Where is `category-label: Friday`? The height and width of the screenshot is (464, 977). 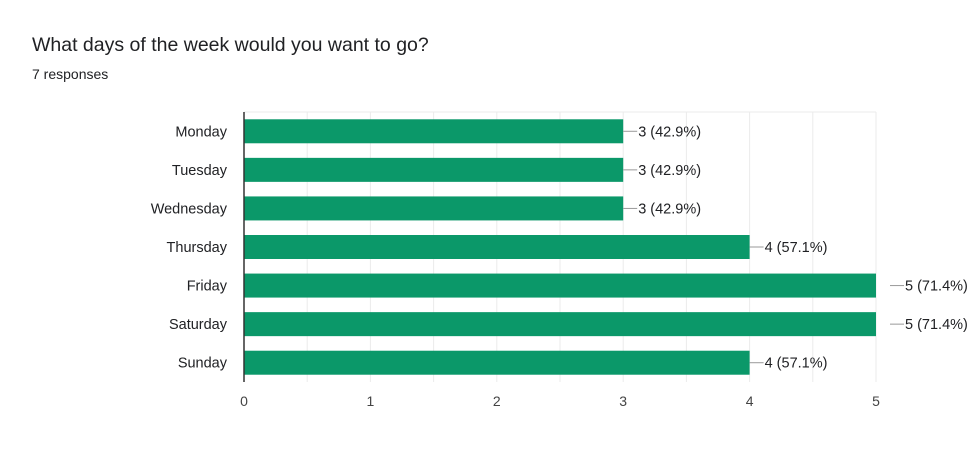
category-label: Friday is located at coordinates (207, 287).